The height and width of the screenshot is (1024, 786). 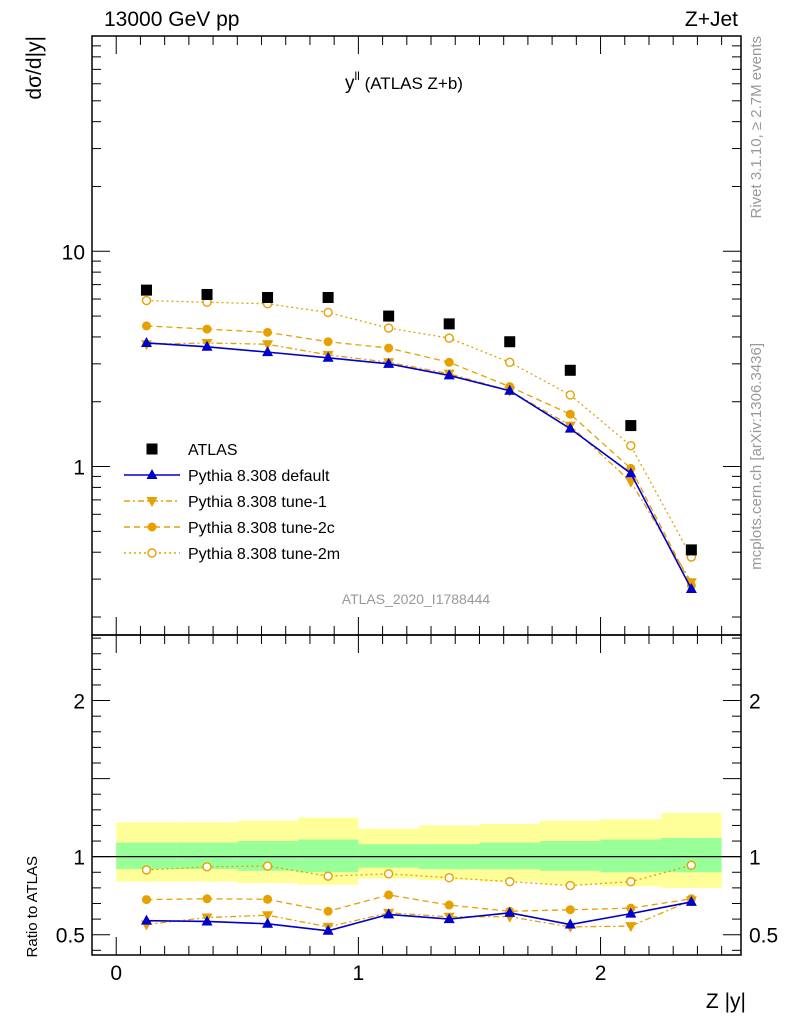 I want to click on ratio-y-tick-label-left: 0.5, so click(x=70, y=936).